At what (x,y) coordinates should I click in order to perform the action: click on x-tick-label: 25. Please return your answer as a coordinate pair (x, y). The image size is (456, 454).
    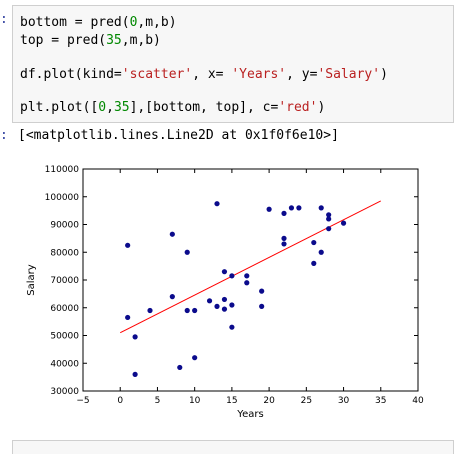
    Looking at the image, I should click on (306, 401).